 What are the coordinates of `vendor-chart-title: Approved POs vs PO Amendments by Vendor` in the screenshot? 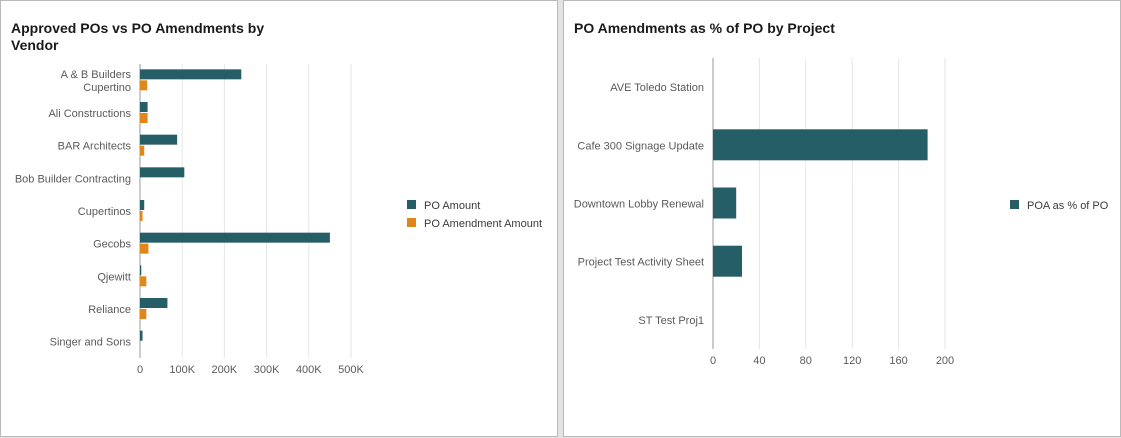 It's located at (138, 36).